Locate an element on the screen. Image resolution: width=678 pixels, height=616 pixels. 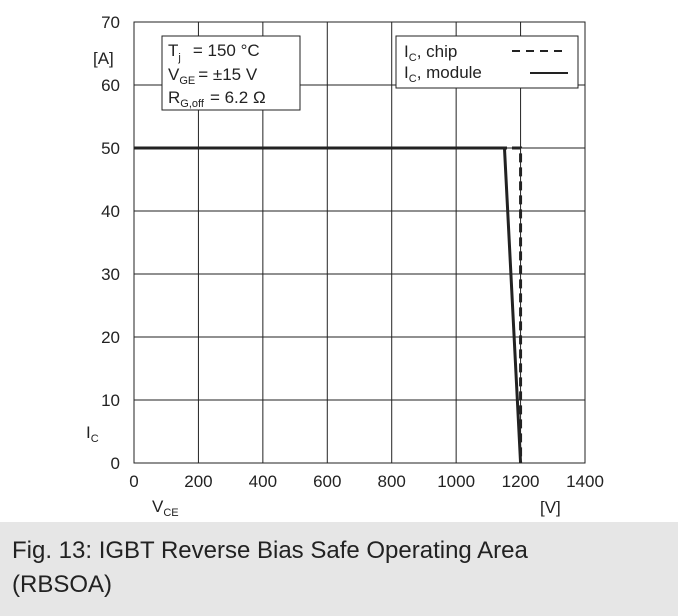
y-tick-label: 0 is located at coordinates (115, 463).